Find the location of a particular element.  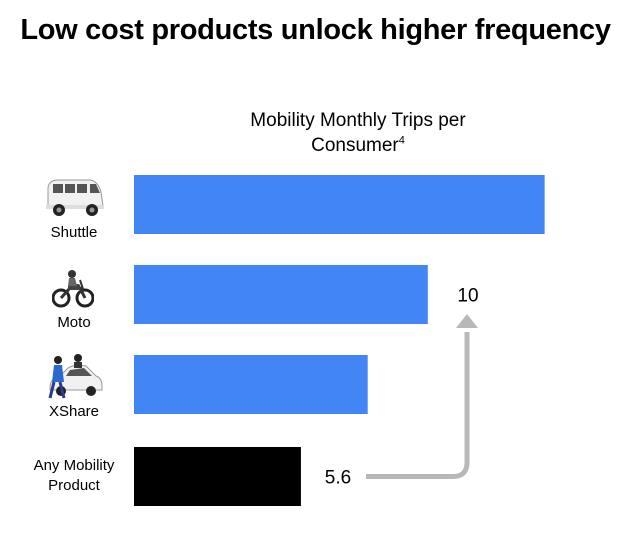

subtitle-footnote: 4 is located at coordinates (401, 140).